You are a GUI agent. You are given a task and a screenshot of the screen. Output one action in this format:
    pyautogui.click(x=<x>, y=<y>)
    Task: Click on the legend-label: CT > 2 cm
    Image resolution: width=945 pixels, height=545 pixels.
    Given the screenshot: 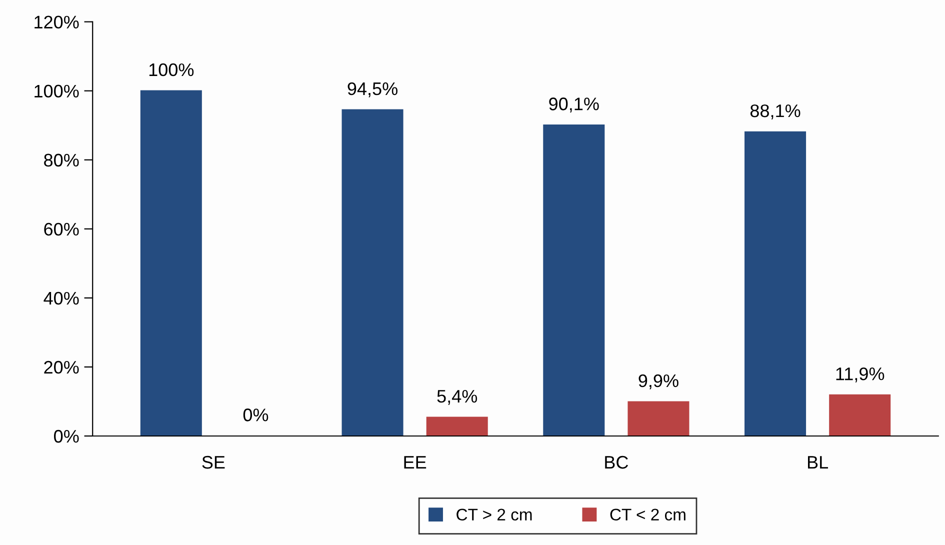 What is the action you would take?
    pyautogui.click(x=494, y=514)
    